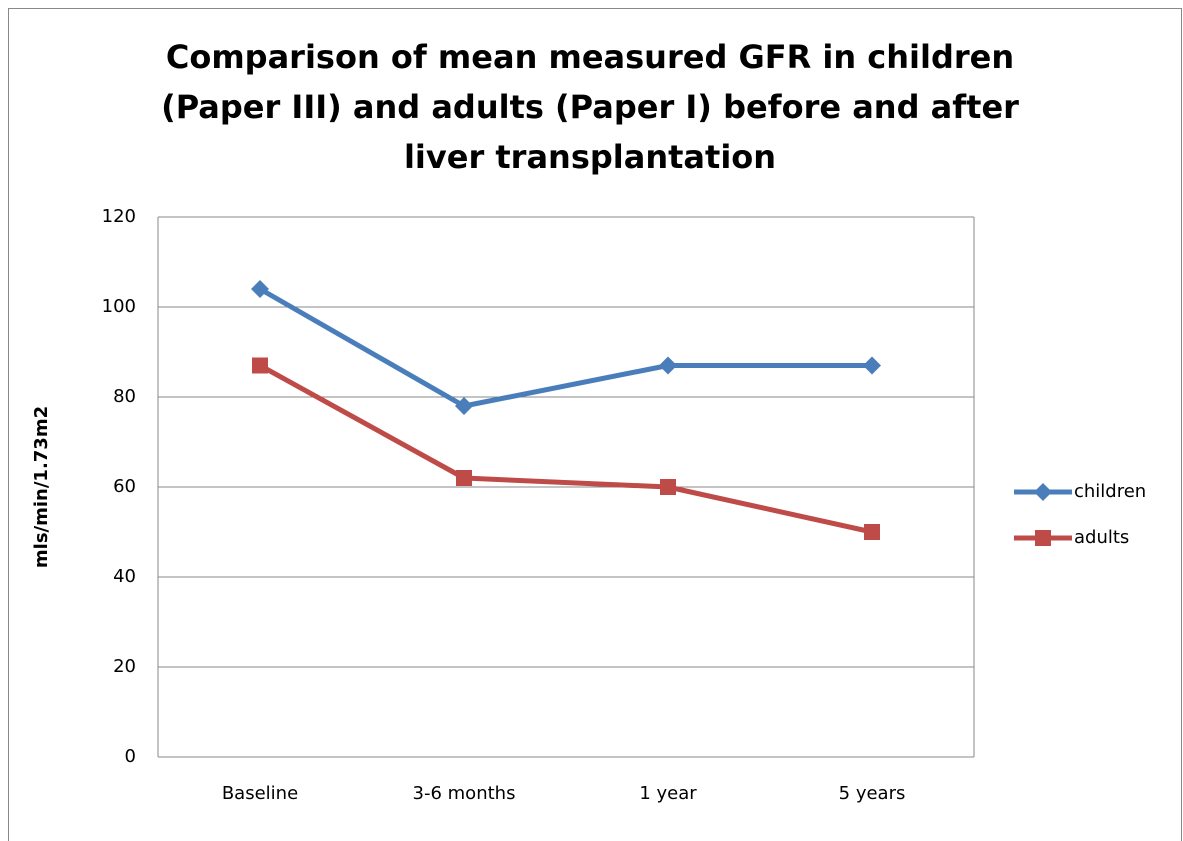 Image resolution: width=1183 pixels, height=841 pixels. I want to click on y-tick-label: 40, so click(124, 576).